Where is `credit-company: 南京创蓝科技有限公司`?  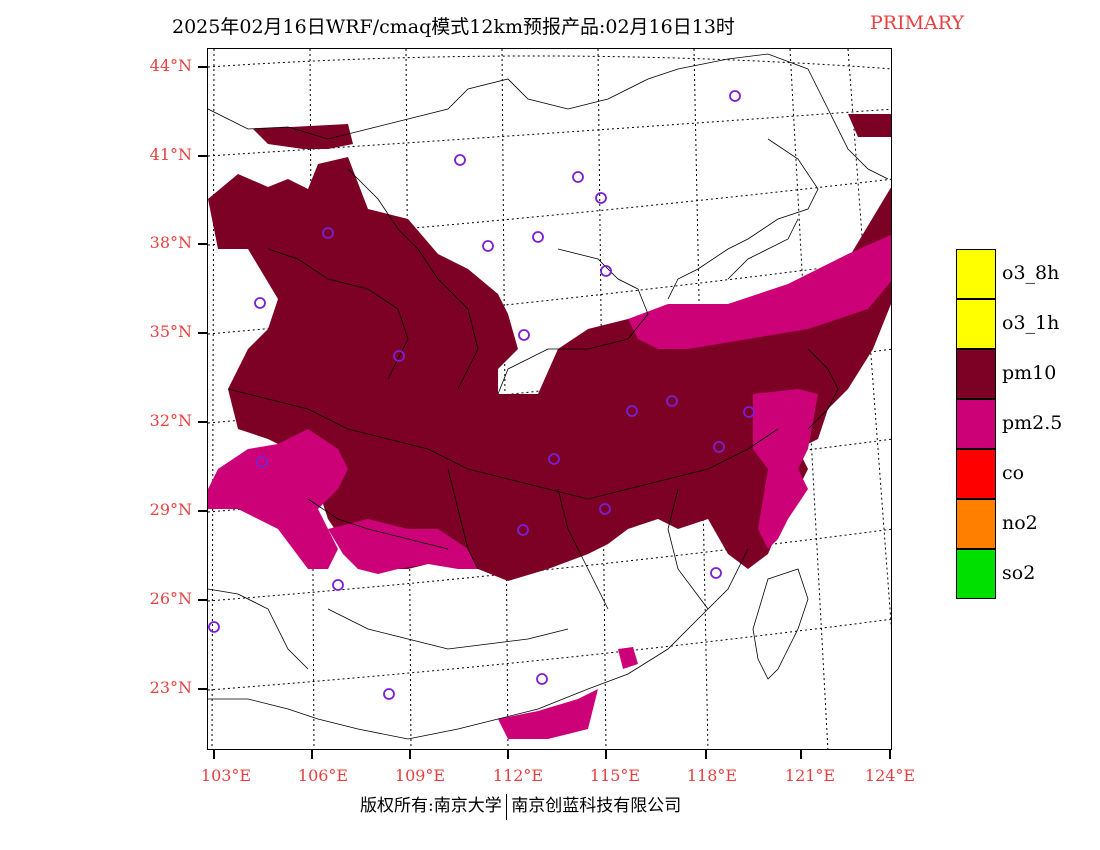 credit-company: 南京创蓝科技有限公司 is located at coordinates (596, 806).